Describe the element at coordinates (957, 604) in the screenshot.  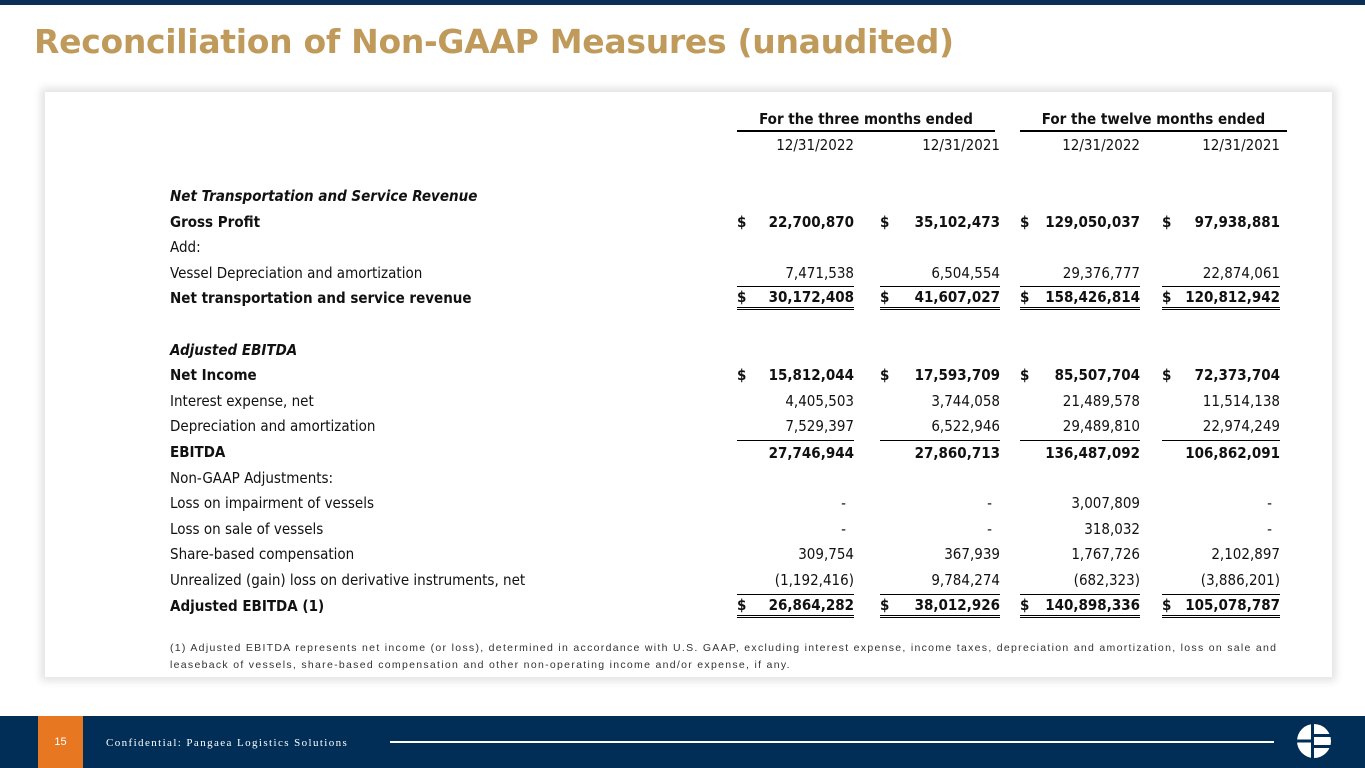
I see `value: 38,012,926` at that location.